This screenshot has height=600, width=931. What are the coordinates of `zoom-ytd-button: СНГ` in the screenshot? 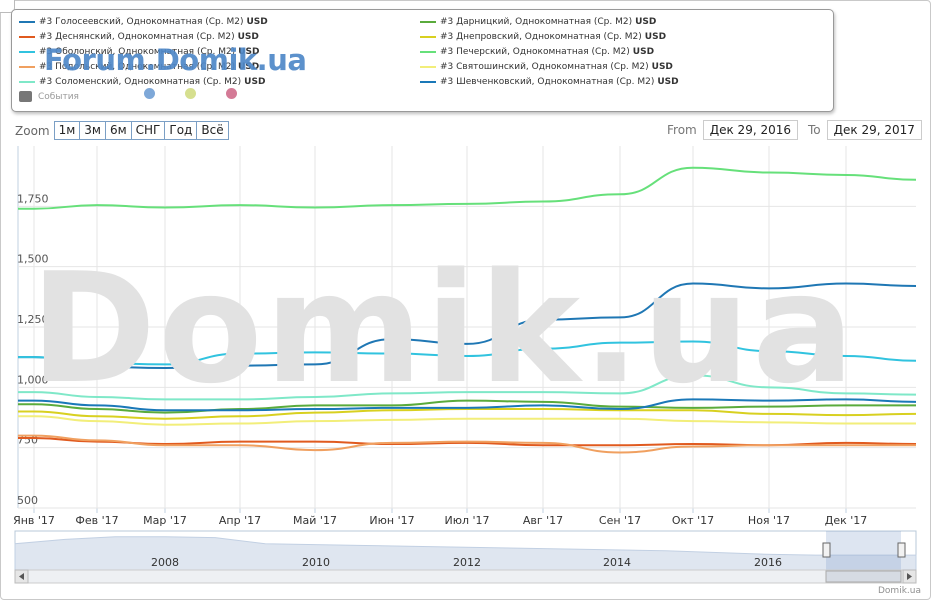 It's located at (148, 130).